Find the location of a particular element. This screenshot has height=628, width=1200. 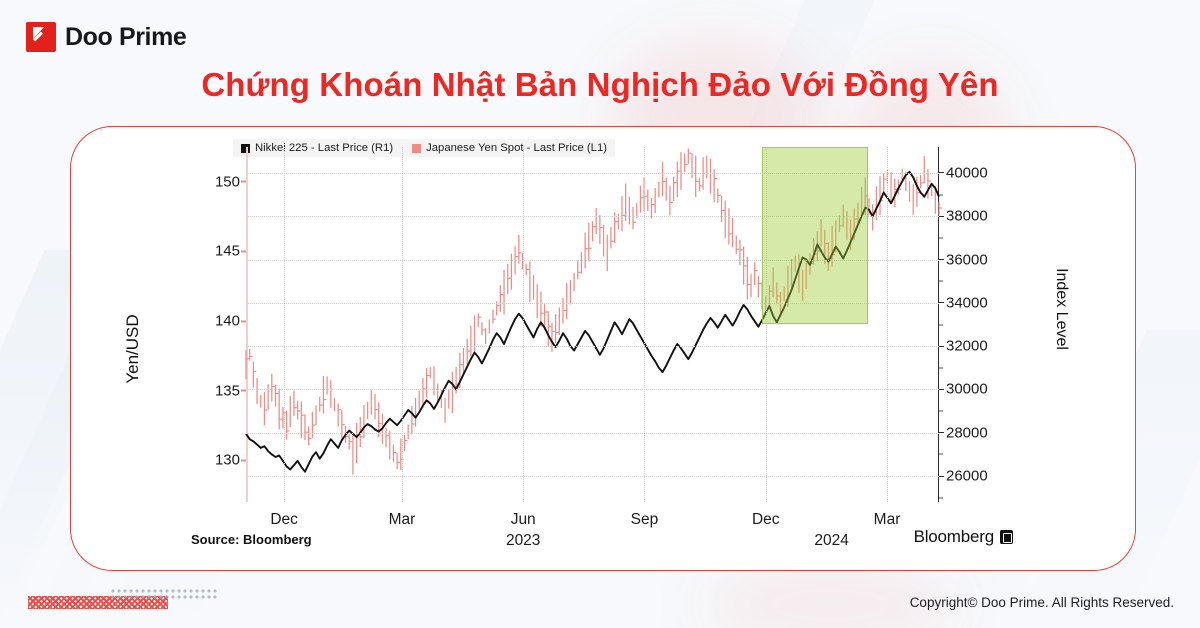

y-axis-left-label: Yen/USD is located at coordinates (132, 348).